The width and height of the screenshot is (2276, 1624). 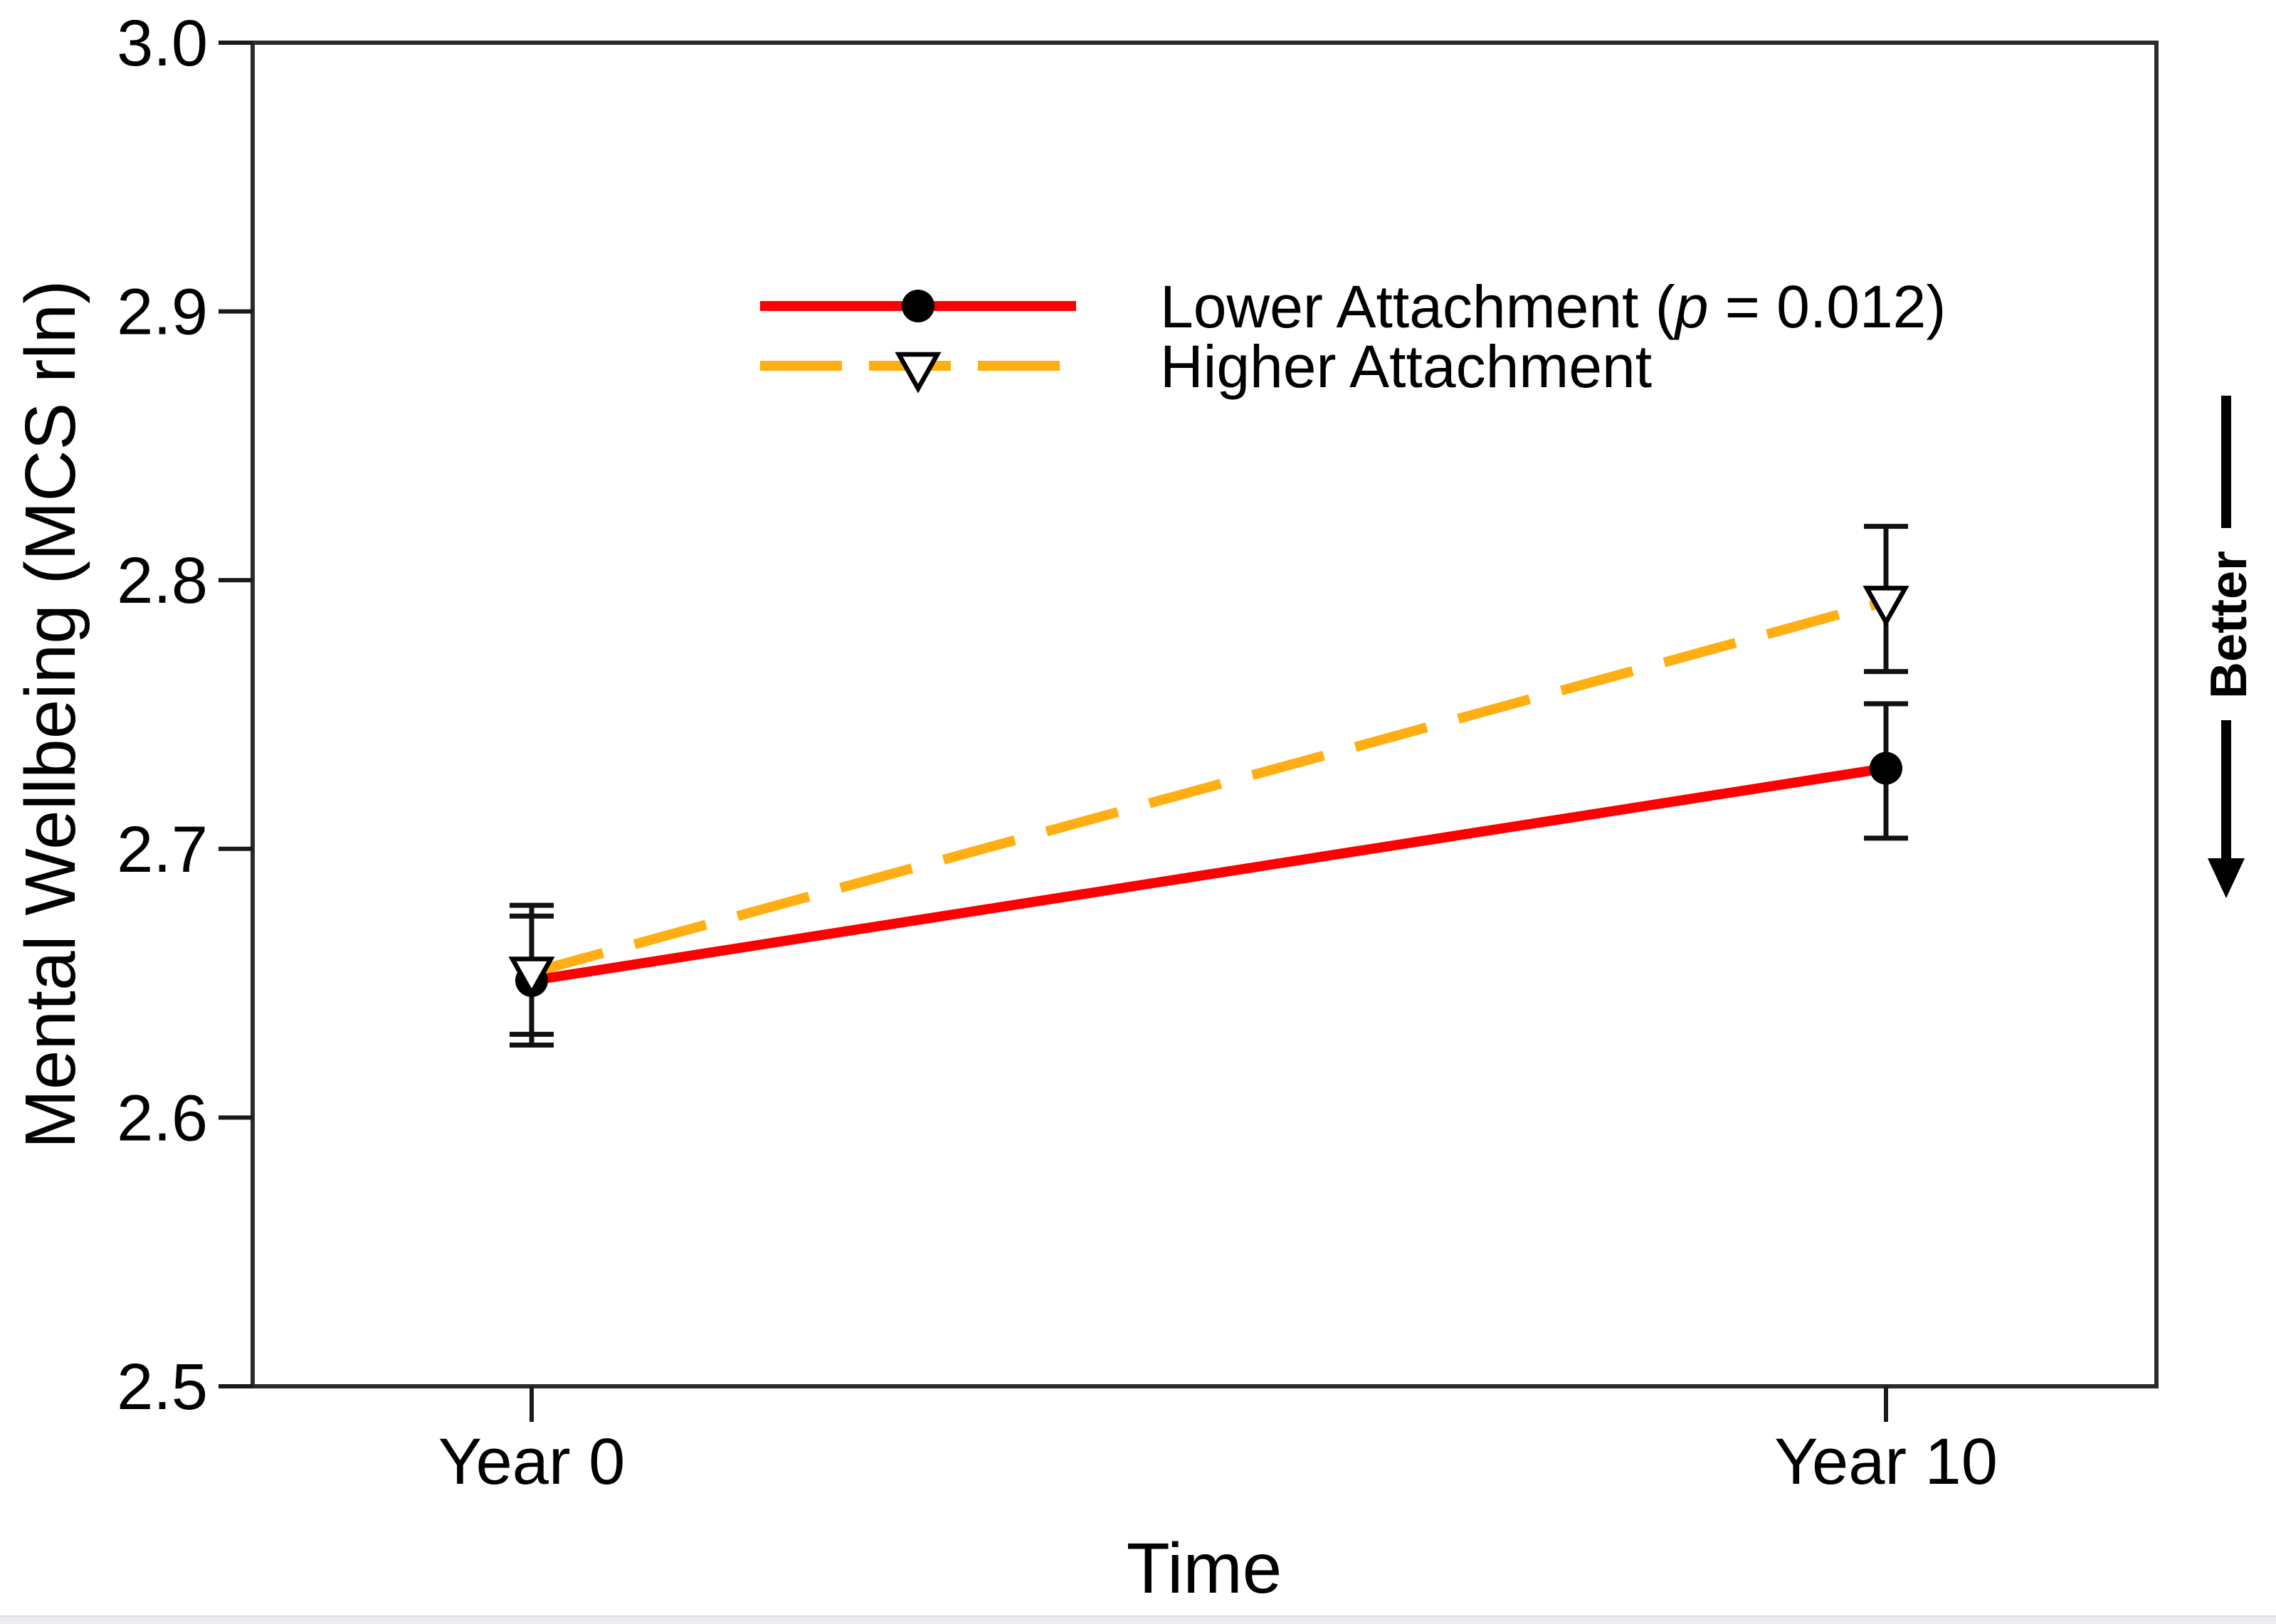 What do you see at coordinates (50, 714) in the screenshot?
I see `y-axis-title: Mental Wellbeing (MCS rln)` at bounding box center [50, 714].